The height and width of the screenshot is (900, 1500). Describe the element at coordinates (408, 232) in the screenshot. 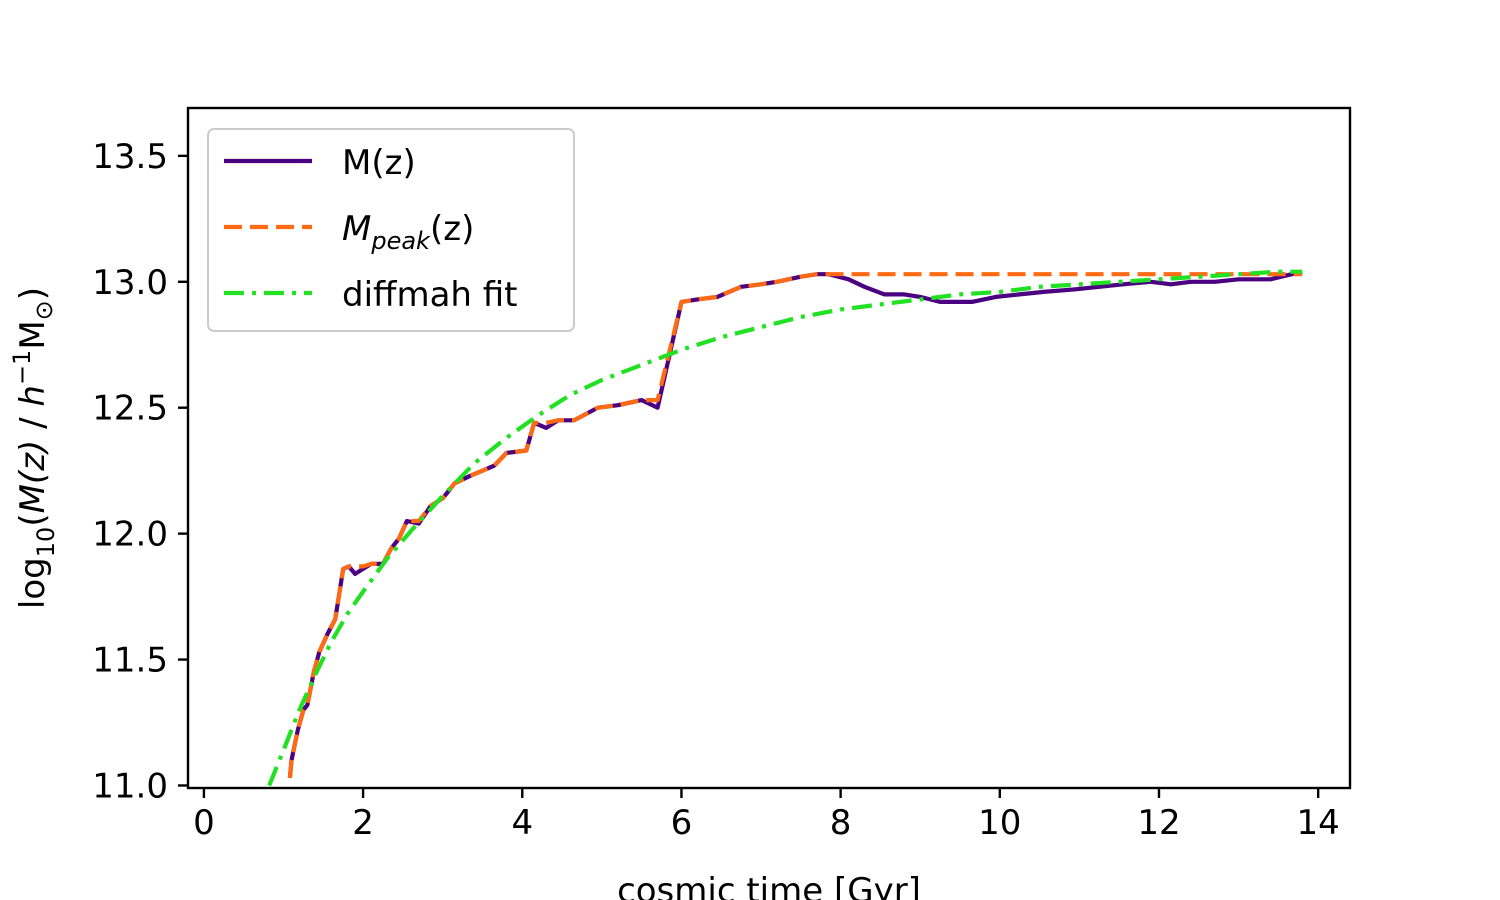

I see `legend-label-mpeak: Mpeak(z)` at that location.